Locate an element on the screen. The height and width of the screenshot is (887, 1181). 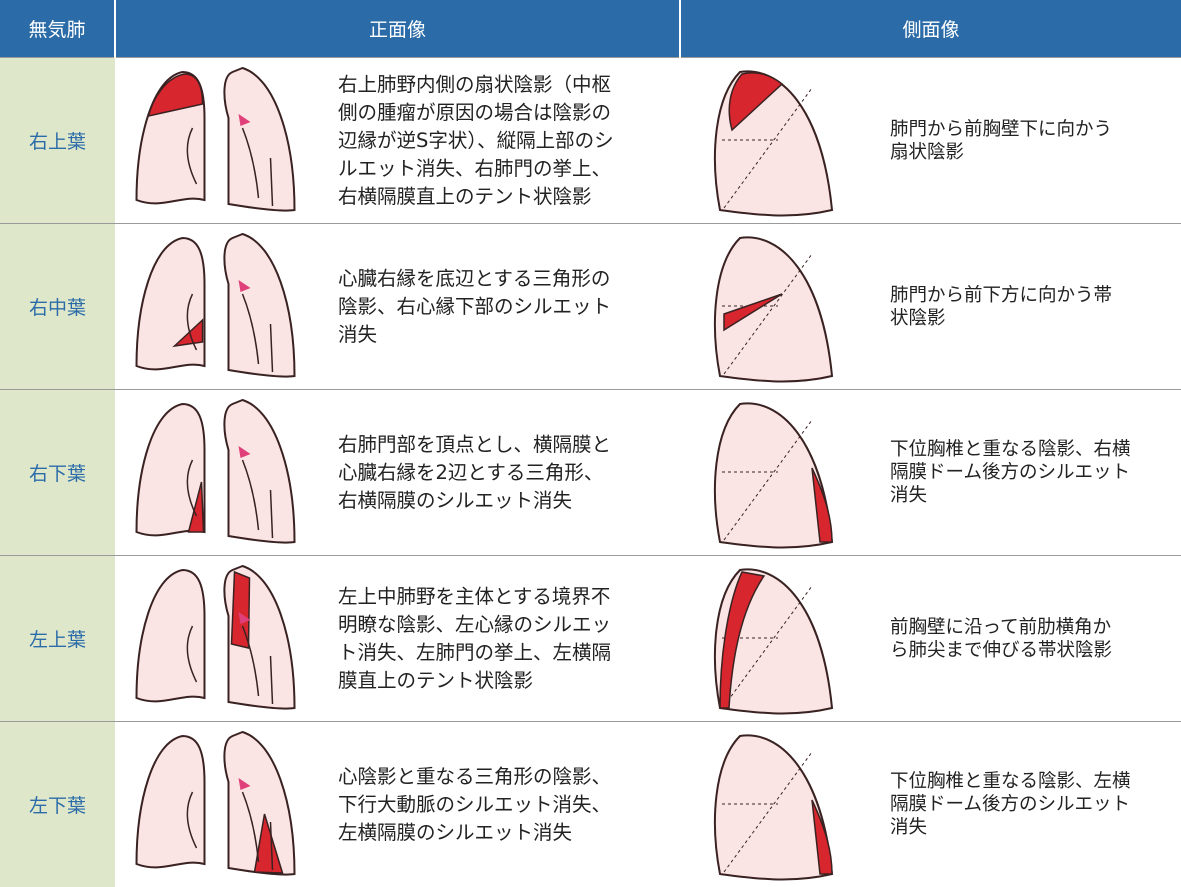
front-description: 心臓右縁を底辺とする三角形の 陰影、右心縁下部のシルエット 消失 is located at coordinates (505, 306).